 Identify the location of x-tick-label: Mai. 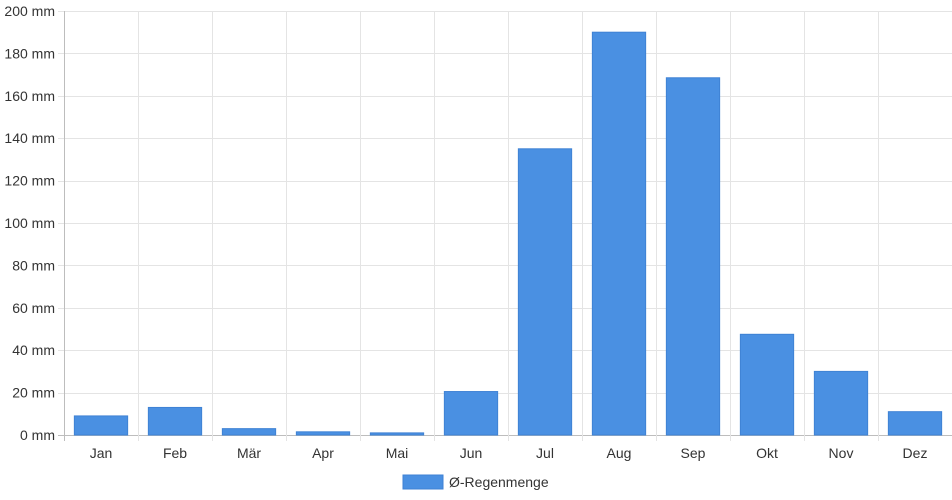
(397, 453).